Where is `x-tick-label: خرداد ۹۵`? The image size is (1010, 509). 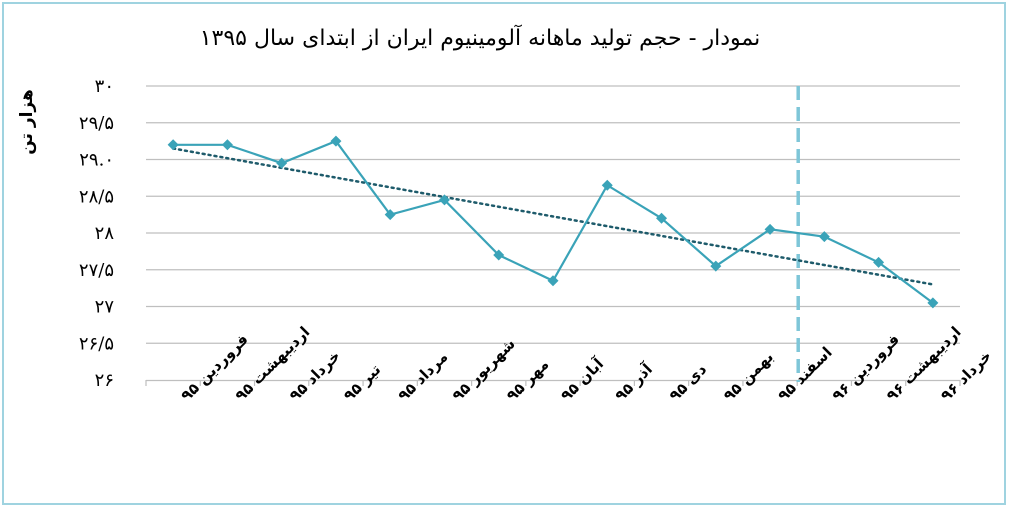
x-tick-label: خرداد ۹۵ is located at coordinates (315, 376).